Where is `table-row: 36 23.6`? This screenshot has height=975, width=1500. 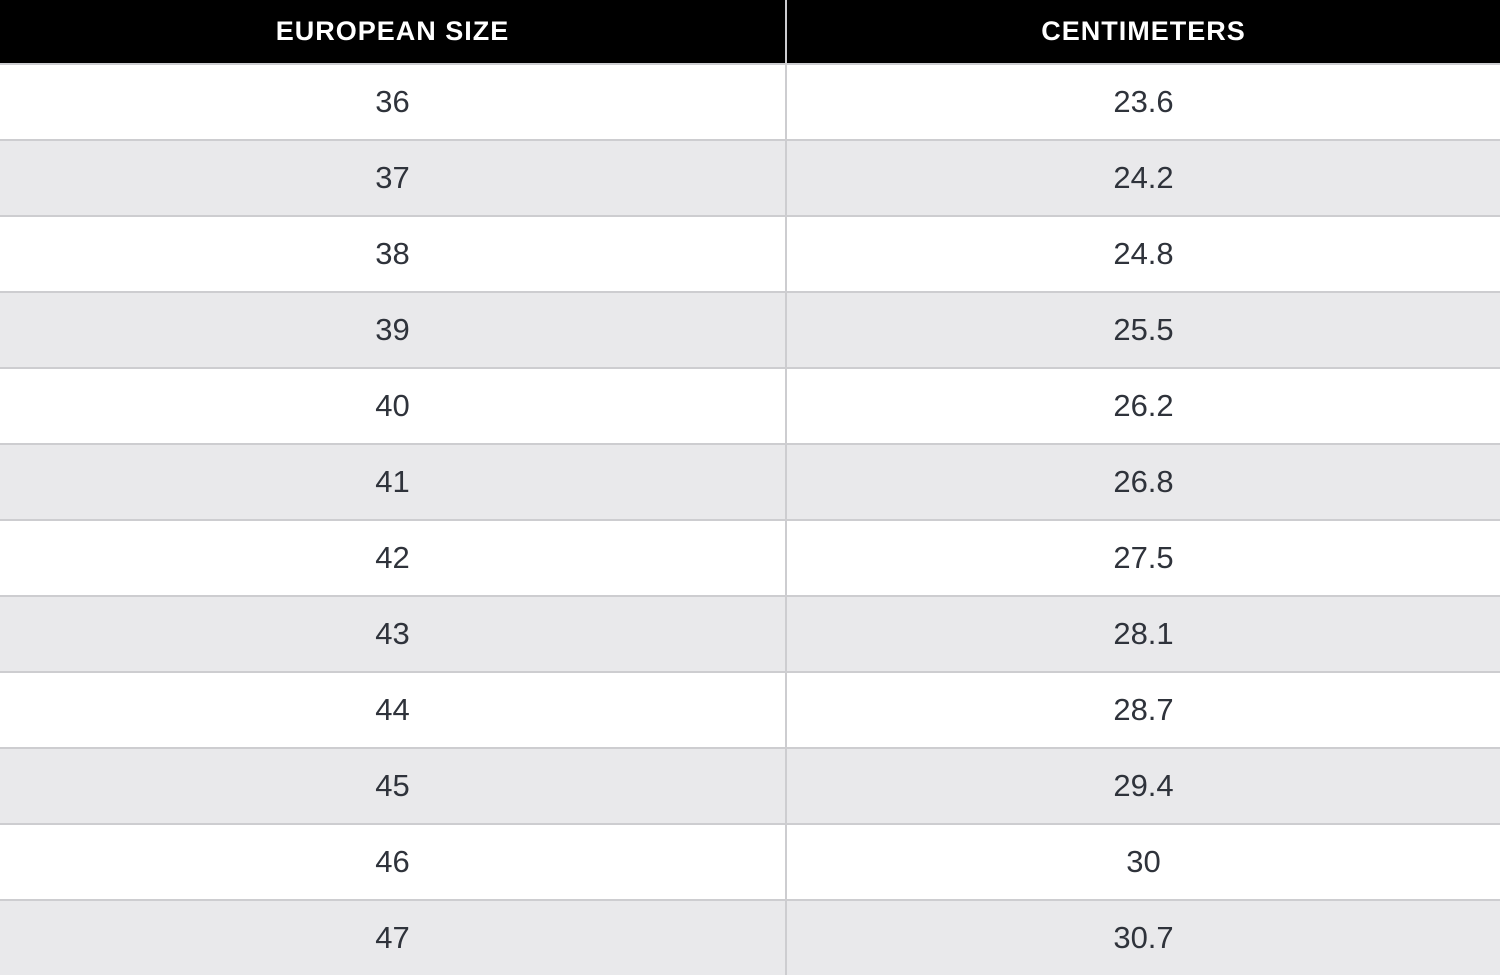
table-row: 36 23.6 is located at coordinates (750, 101).